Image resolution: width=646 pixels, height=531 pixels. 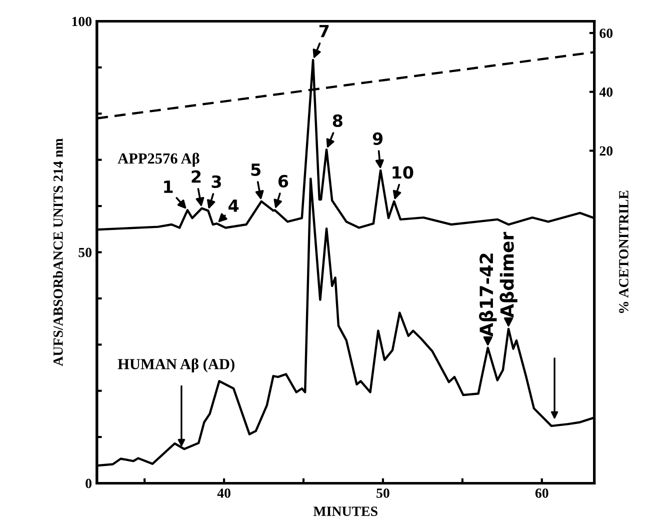 I want to click on y-axis-title: AUFS/ABSORbANCE UNITS 214 nm, so click(x=58, y=252).